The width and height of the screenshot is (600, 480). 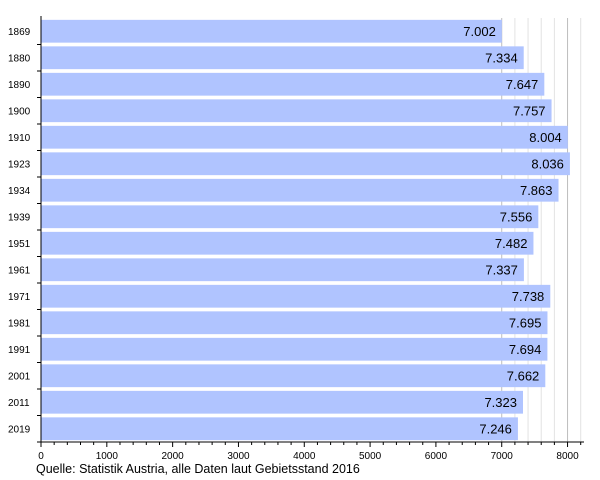 What do you see at coordinates (19, 58) in the screenshot?
I see `category-label: 1880` at bounding box center [19, 58].